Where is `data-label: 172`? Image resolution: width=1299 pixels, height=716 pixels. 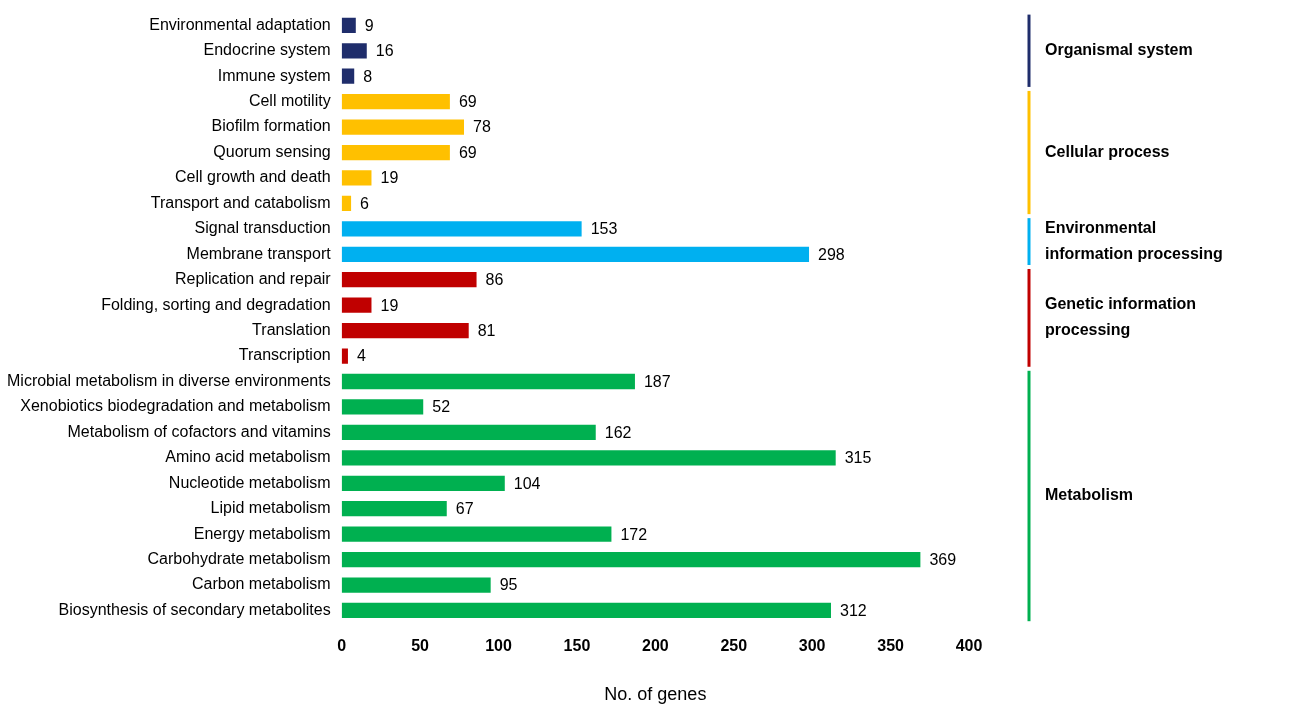
data-label: 172 is located at coordinates (634, 534).